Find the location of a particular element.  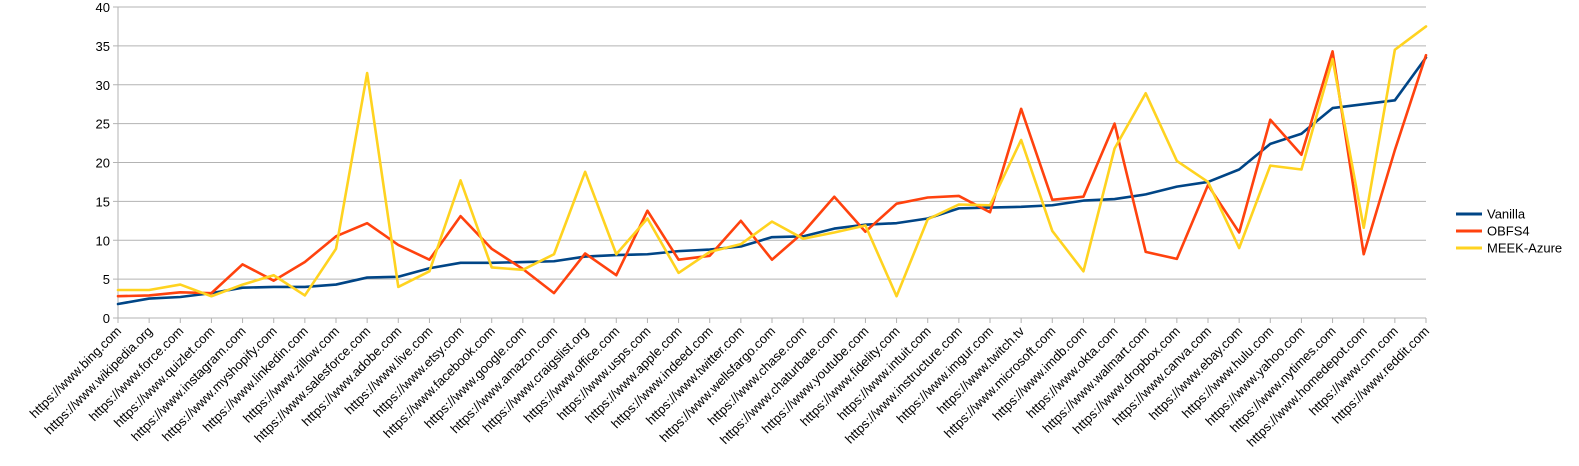

y-tick-label: 40 is located at coordinates (103, 7).